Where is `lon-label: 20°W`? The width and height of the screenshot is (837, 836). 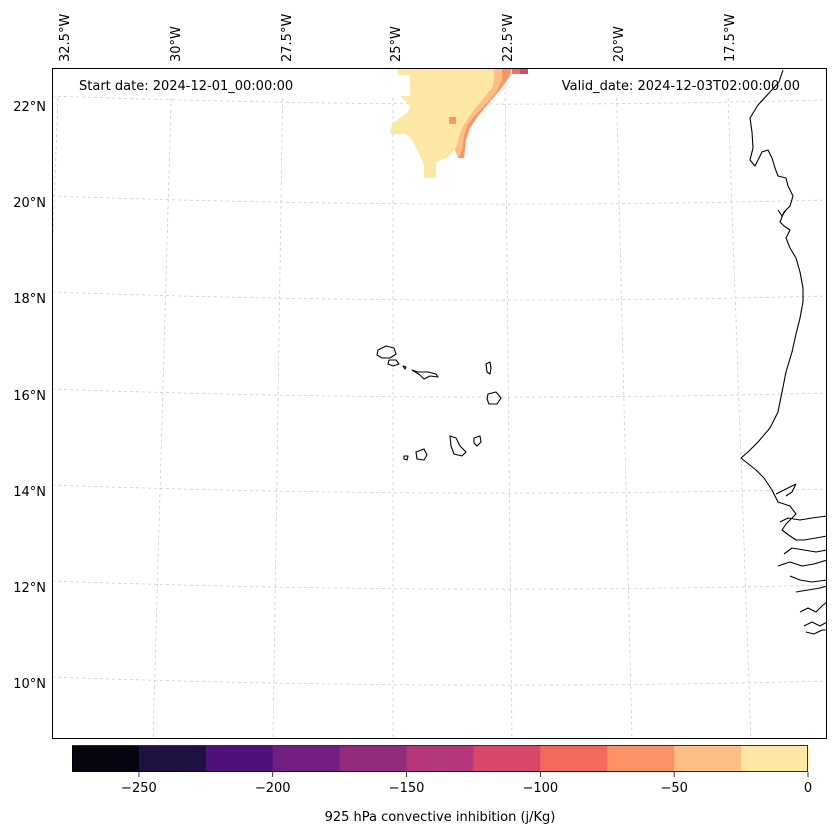 lon-label: 20°W is located at coordinates (619, 44).